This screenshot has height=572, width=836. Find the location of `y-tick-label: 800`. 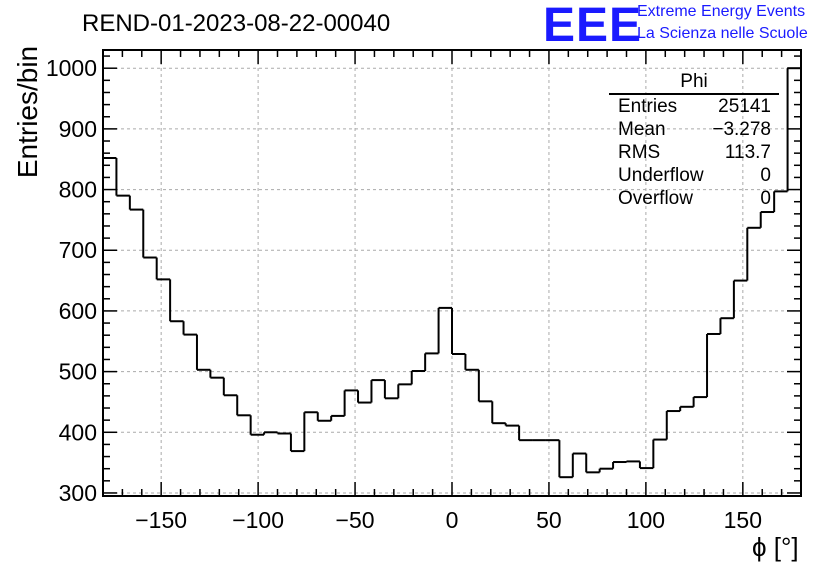

y-tick-label: 800 is located at coordinates (78, 190).